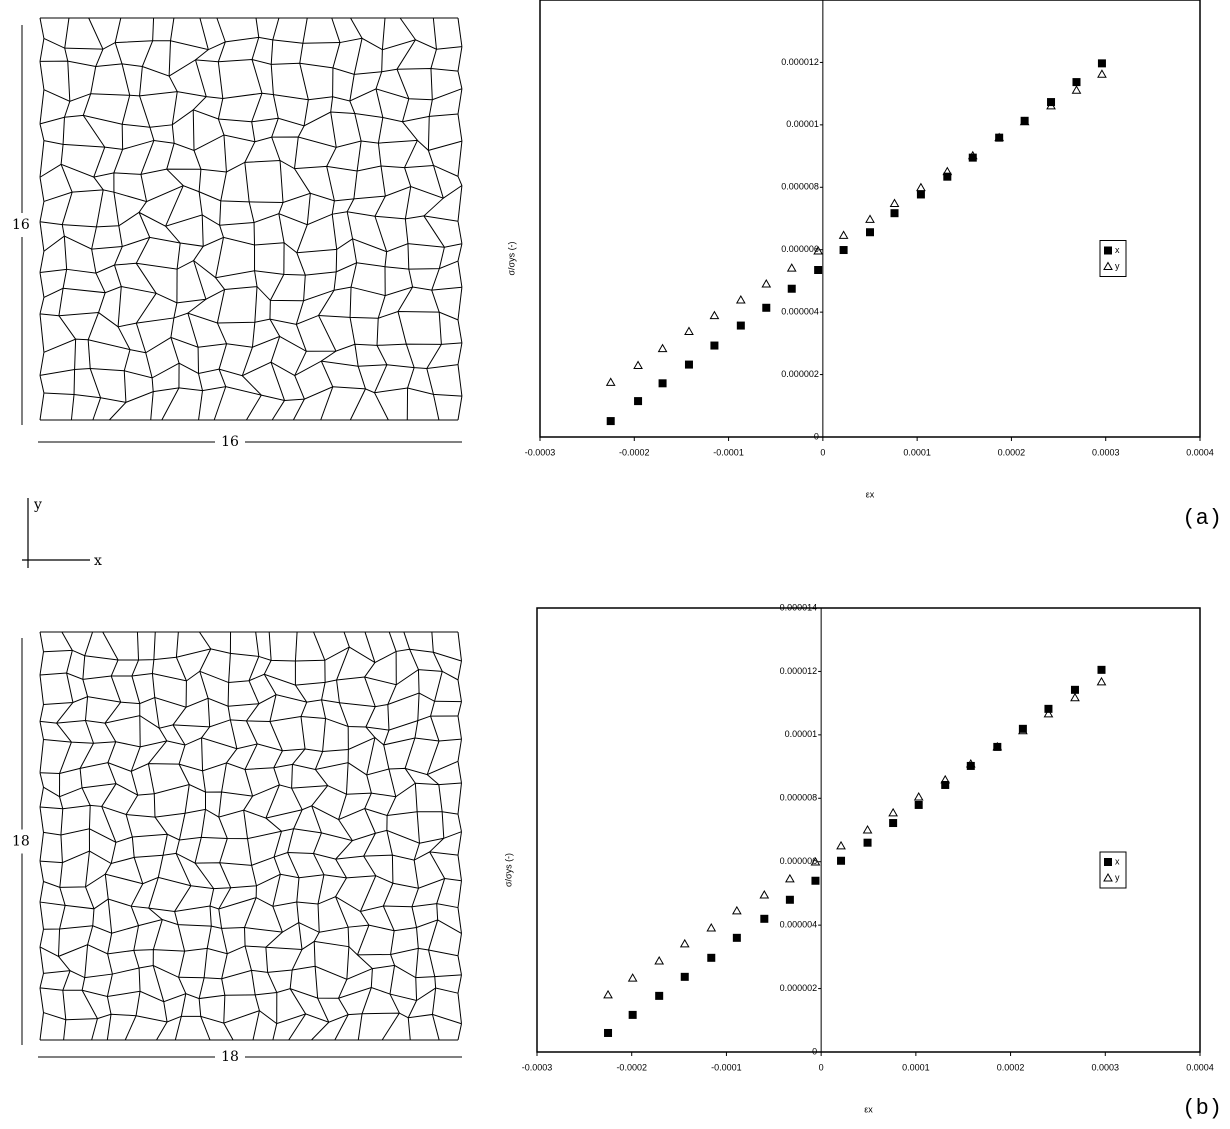  Describe the element at coordinates (726, 1067) in the screenshot. I see `x-tick-label: -0.0001` at that location.